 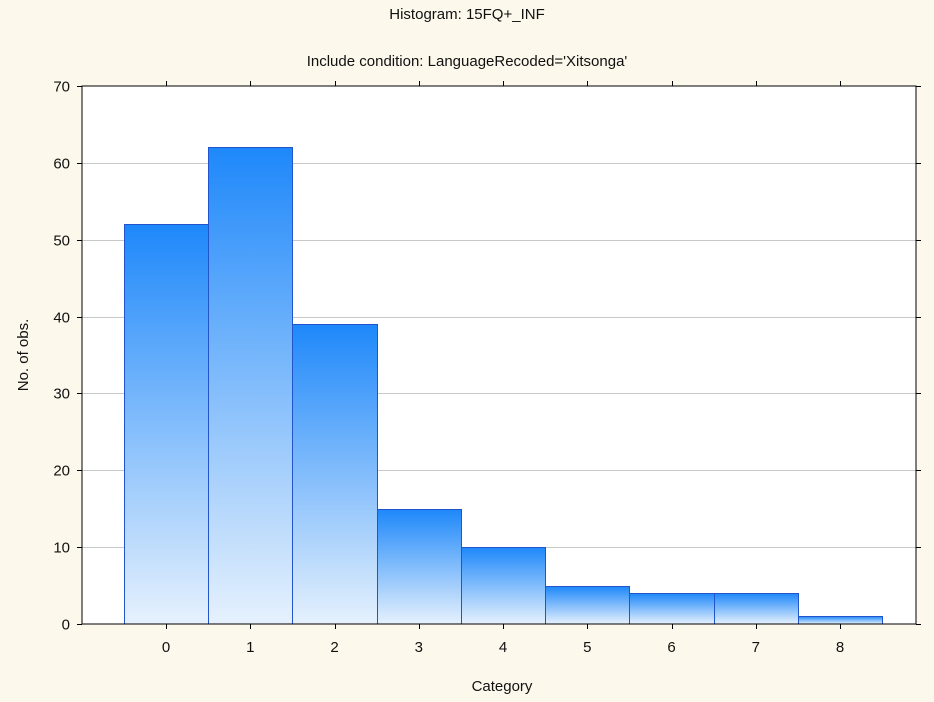 What do you see at coordinates (250, 647) in the screenshot?
I see `x-tick-label: 1` at bounding box center [250, 647].